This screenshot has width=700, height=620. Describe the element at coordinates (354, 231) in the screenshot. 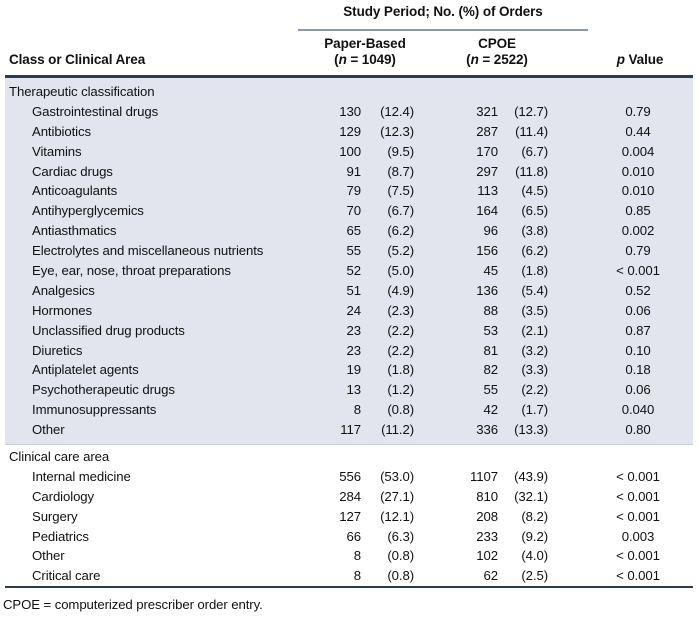

I see `paper-count: 65` at that location.